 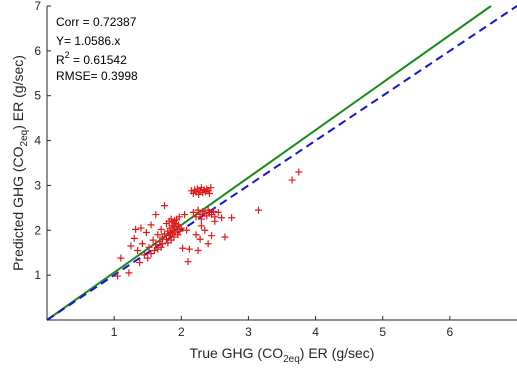 I want to click on fit-annotation: Y= 1.0586.x, so click(x=88, y=41).